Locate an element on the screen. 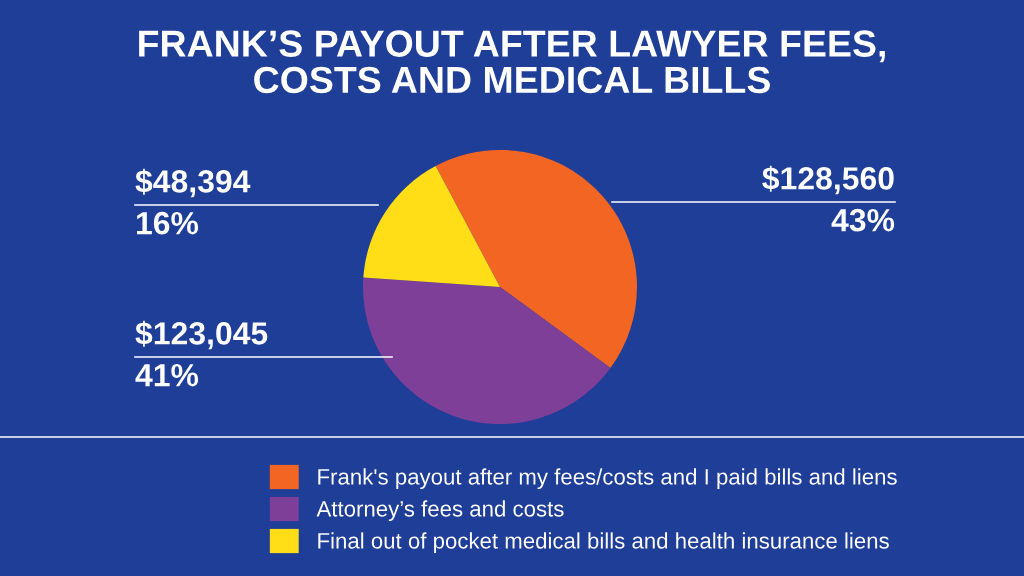  legend-label: Frank's payout after my fees/costs and I paid bills and liens is located at coordinates (607, 479).